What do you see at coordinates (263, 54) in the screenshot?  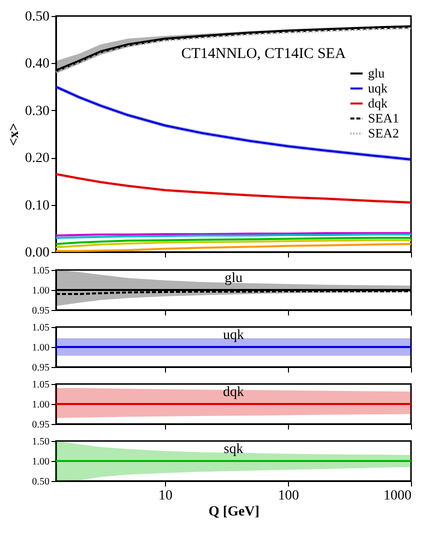 I see `text: CT14NNLO, CT14IC SEA` at bounding box center [263, 54].